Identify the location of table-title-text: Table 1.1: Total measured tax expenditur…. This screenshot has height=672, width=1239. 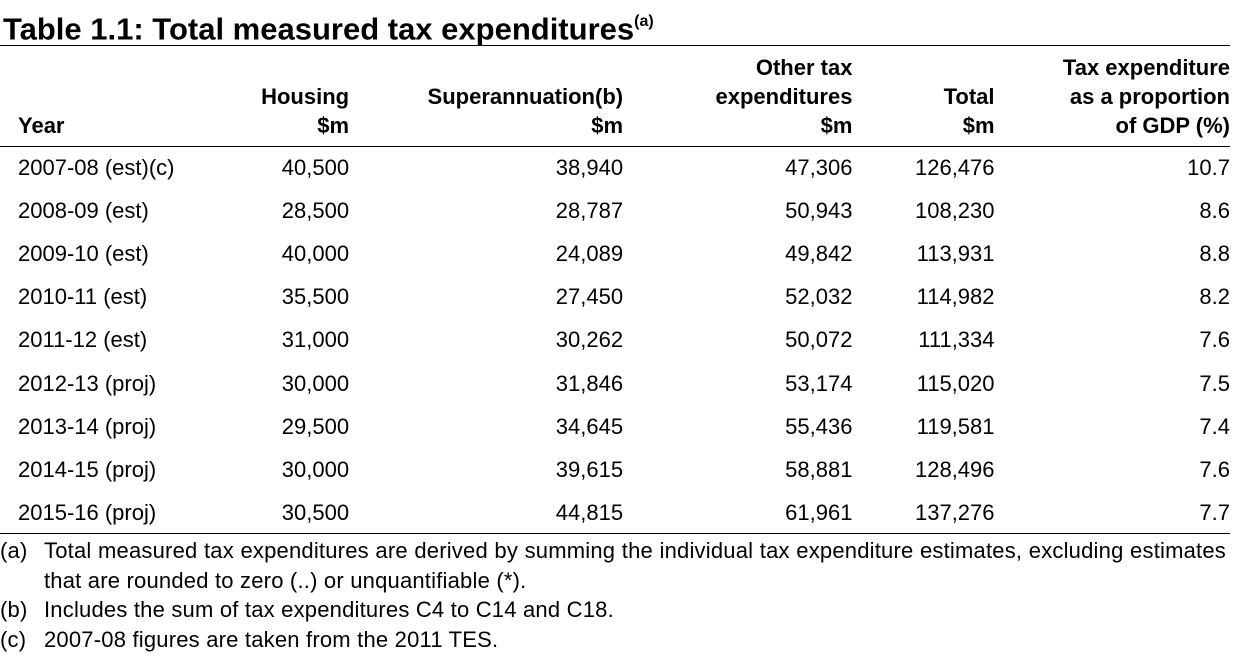
(319, 29).